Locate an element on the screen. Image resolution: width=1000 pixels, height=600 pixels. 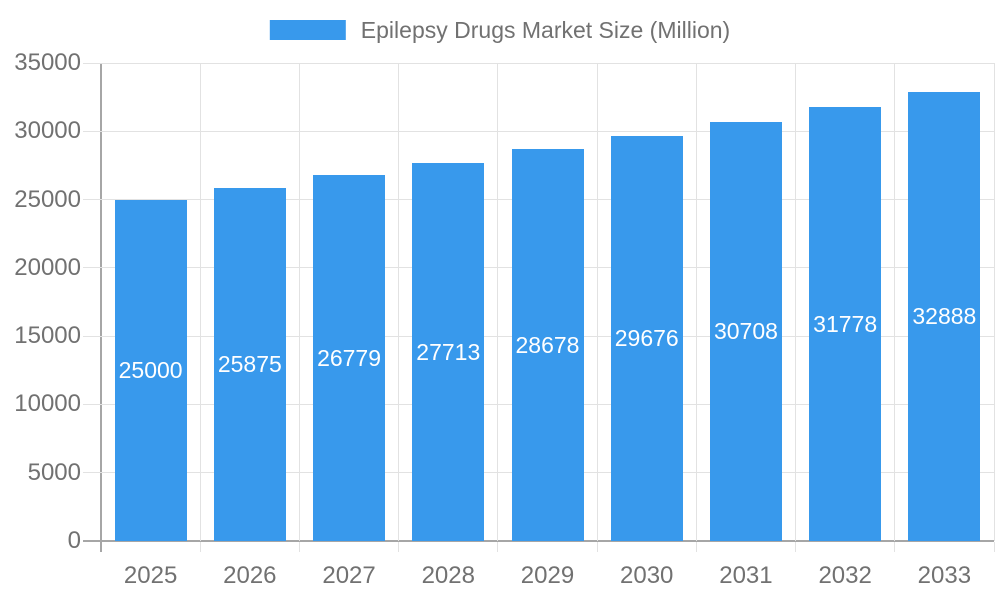
y-axis-label: 20000 is located at coordinates (47, 267).